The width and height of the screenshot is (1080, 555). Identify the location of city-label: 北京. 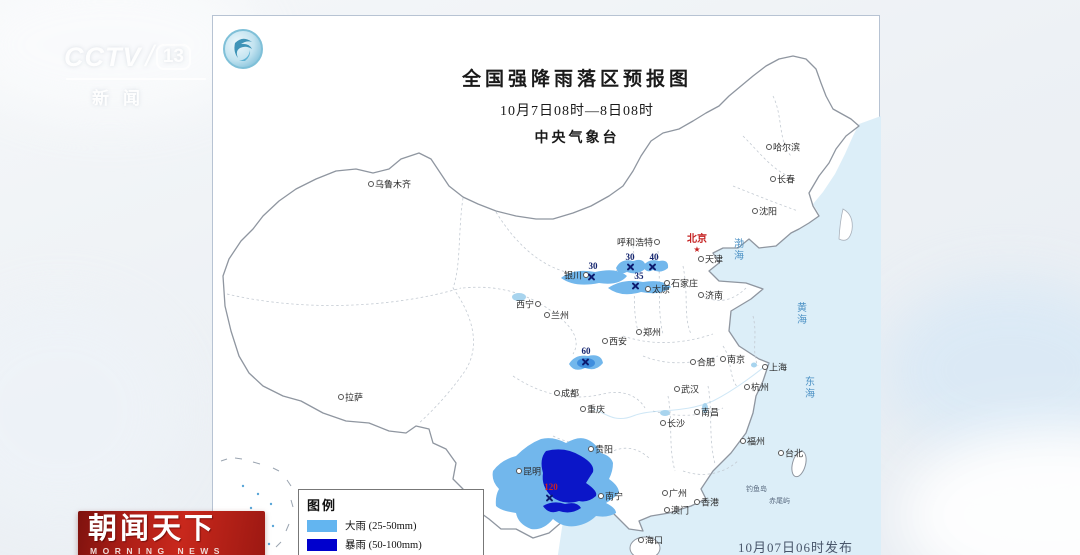
(697, 239).